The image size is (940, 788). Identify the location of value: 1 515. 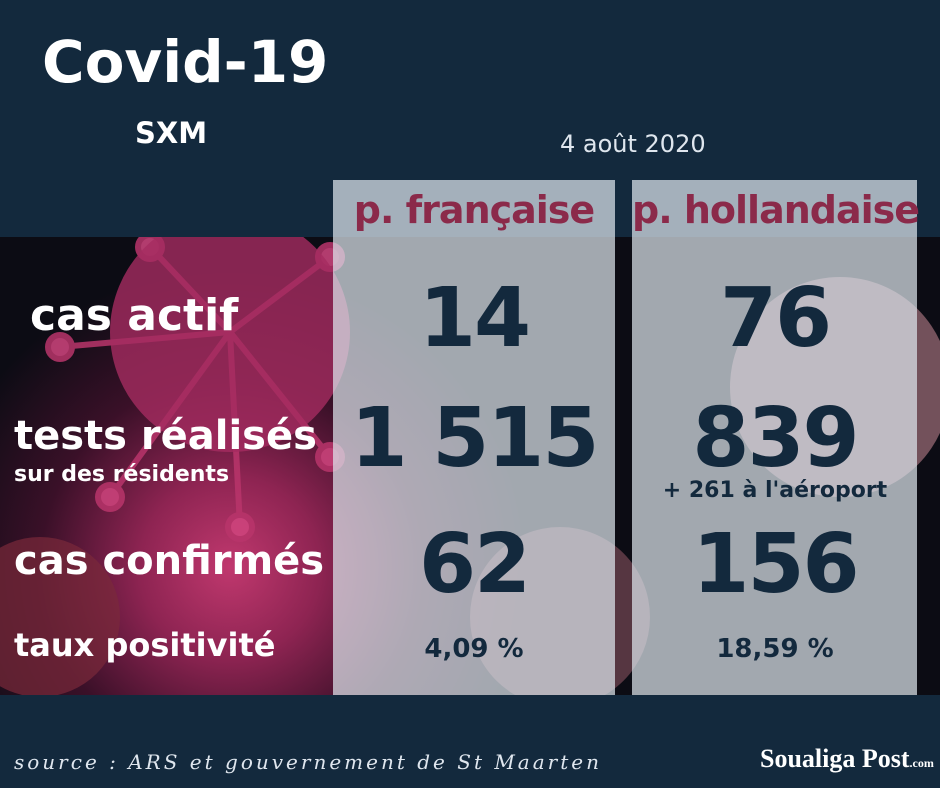
(475, 438).